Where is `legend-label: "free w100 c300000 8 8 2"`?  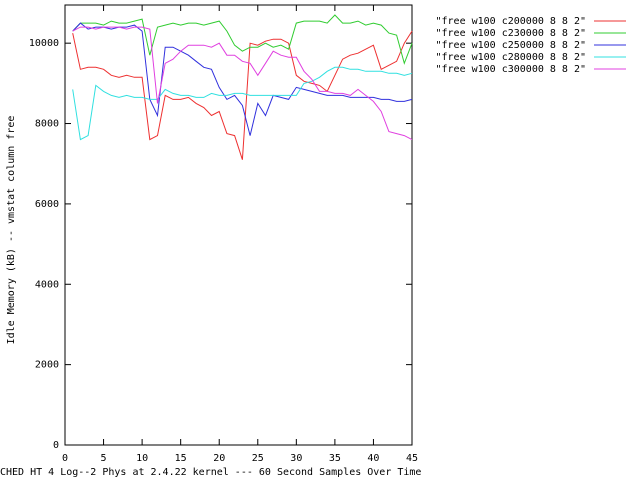 legend-label: "free w100 c300000 8 8 2" is located at coordinates (510, 69).